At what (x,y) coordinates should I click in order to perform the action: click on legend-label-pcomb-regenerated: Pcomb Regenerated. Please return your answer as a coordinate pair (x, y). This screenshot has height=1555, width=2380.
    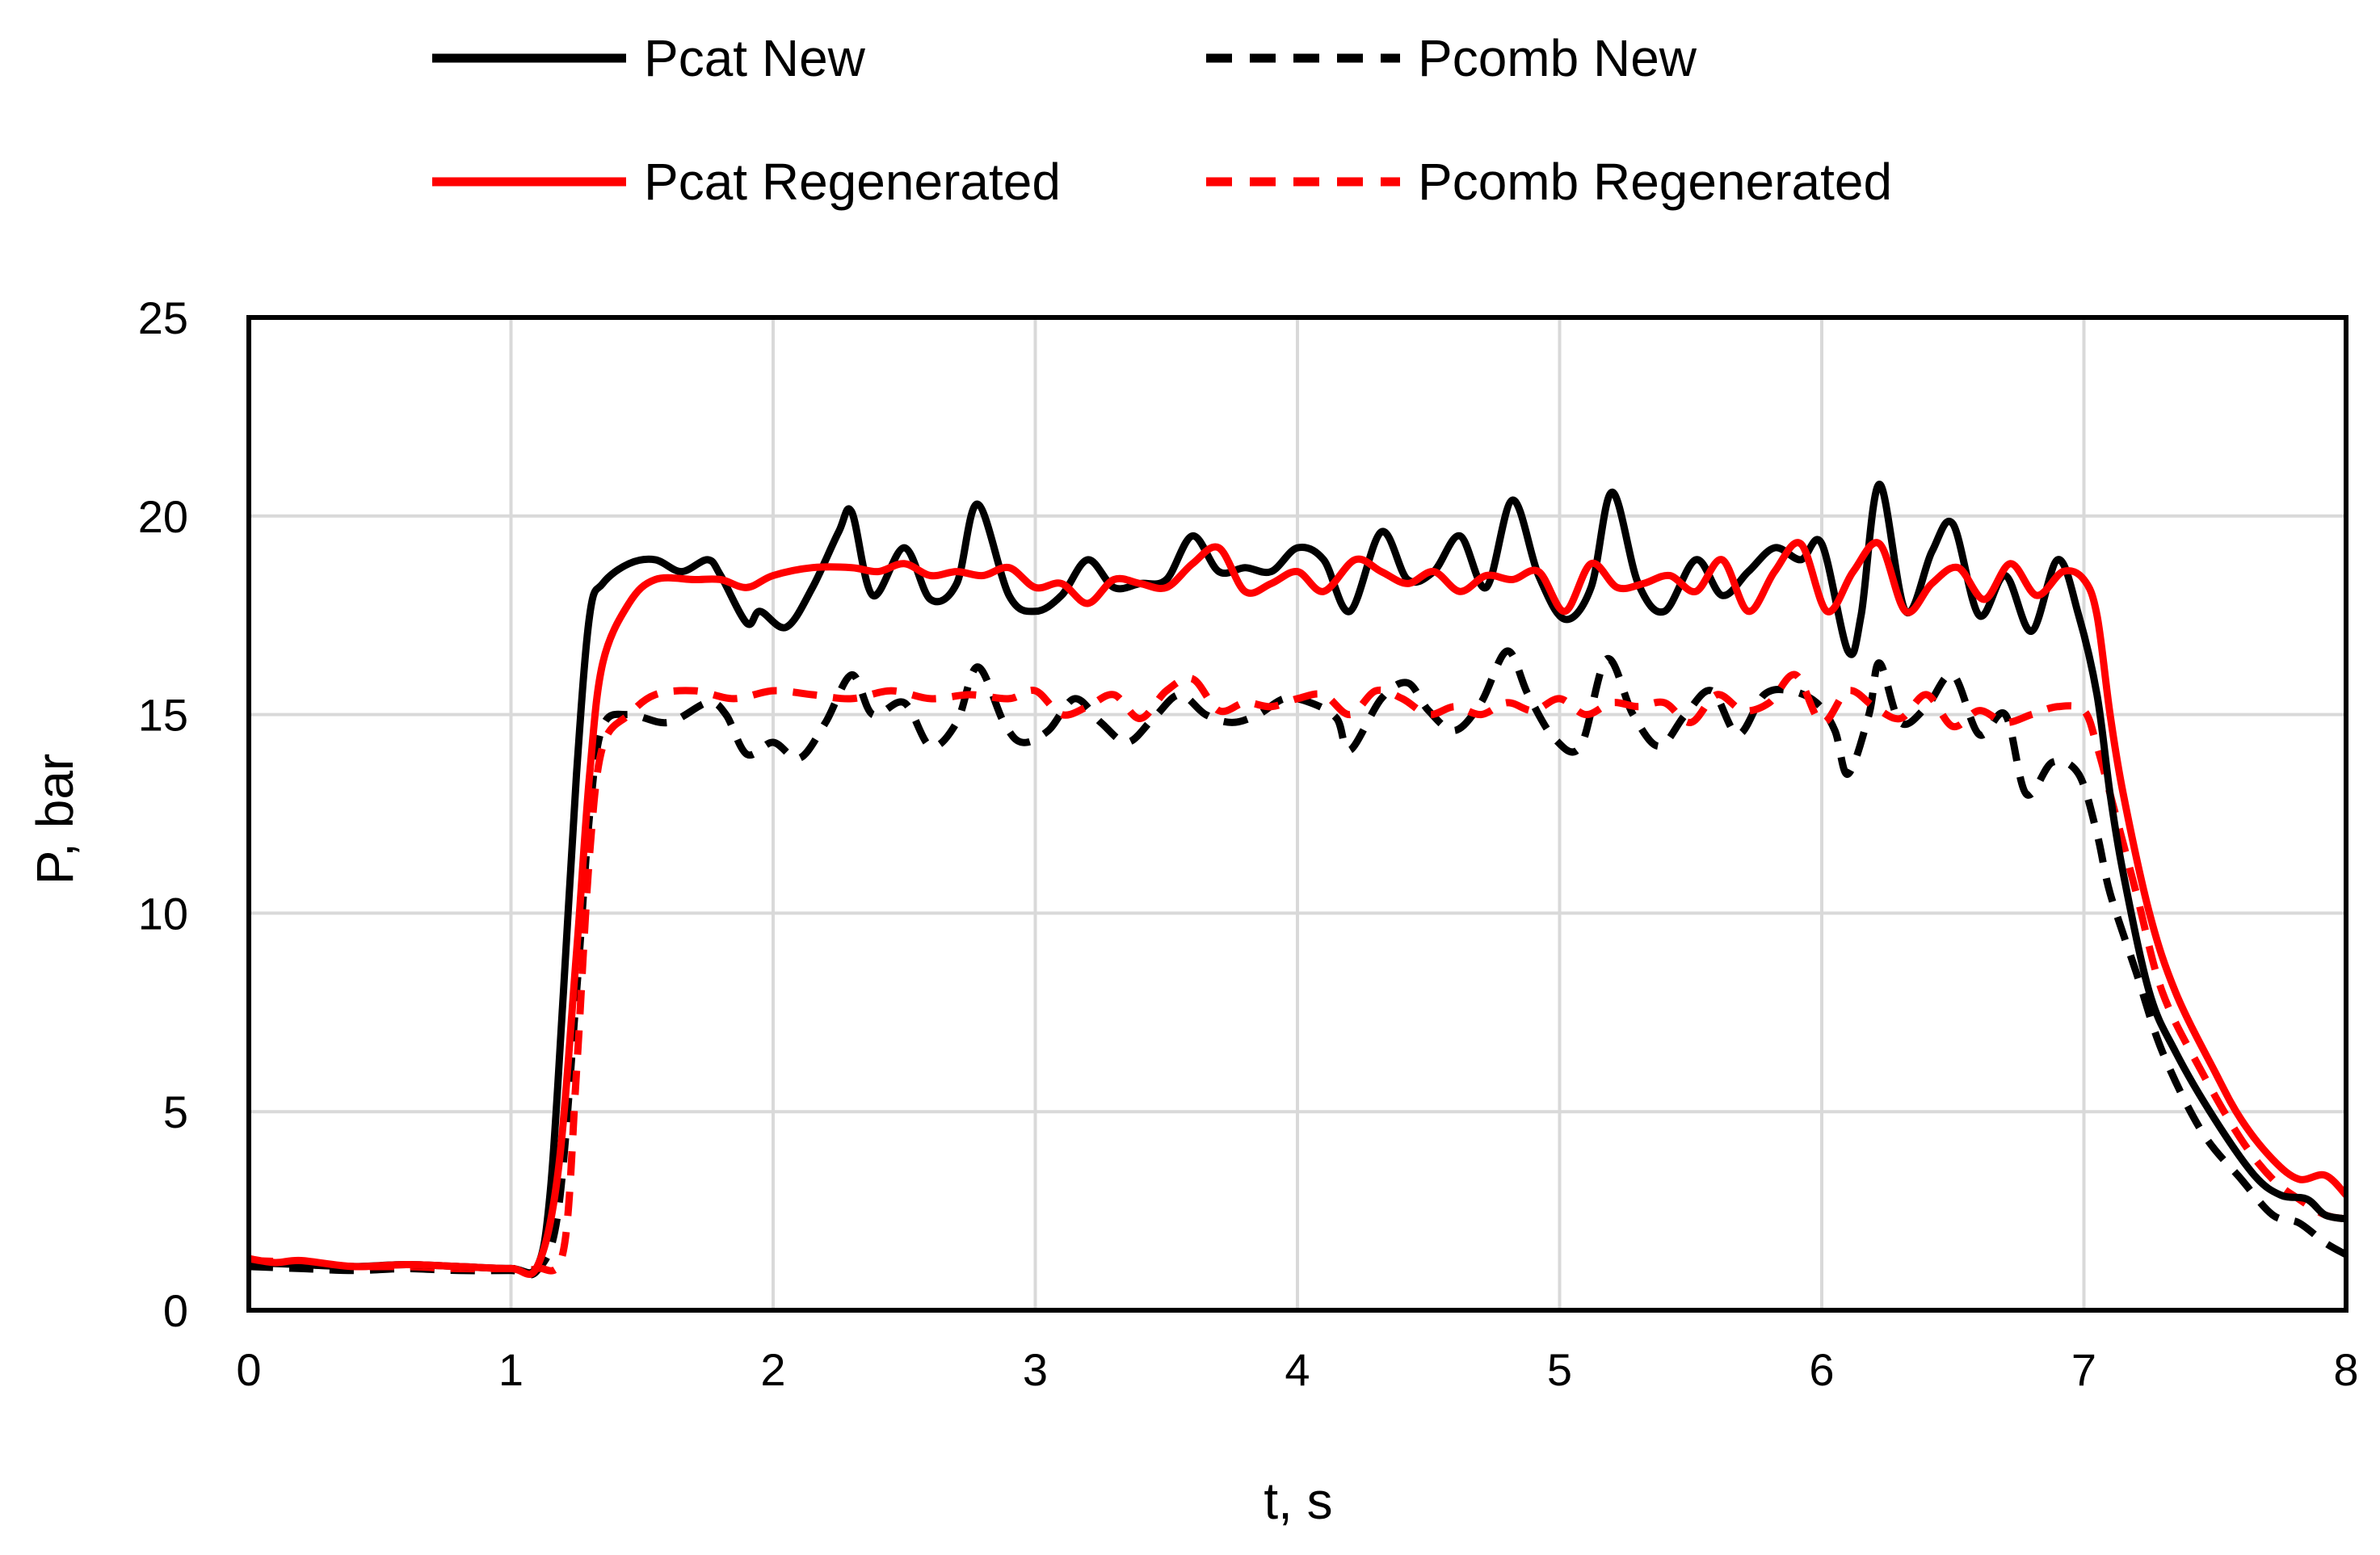
    Looking at the image, I should click on (1655, 182).